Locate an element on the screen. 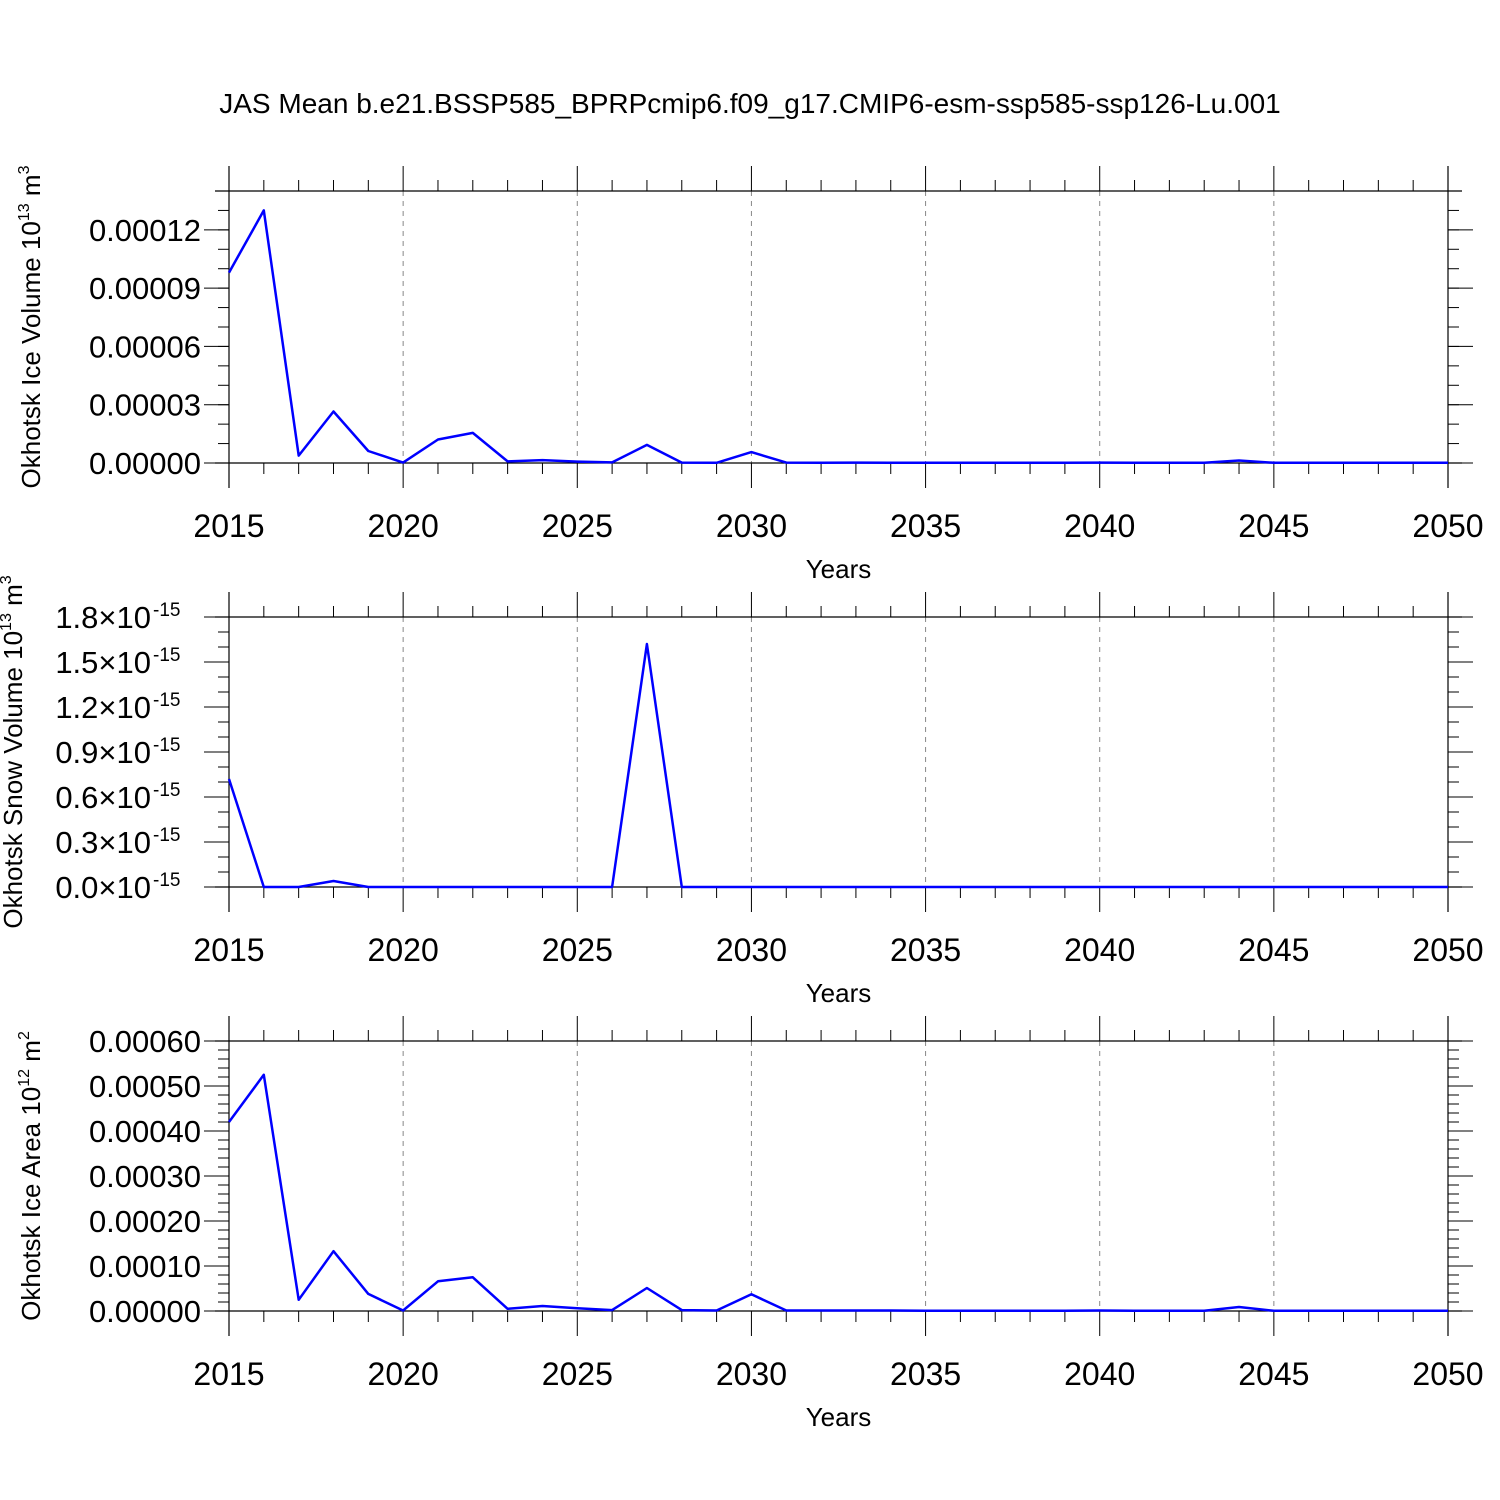 The width and height of the screenshot is (1500, 1500). y-tick-label: 0.6×10 is located at coordinates (103, 797).